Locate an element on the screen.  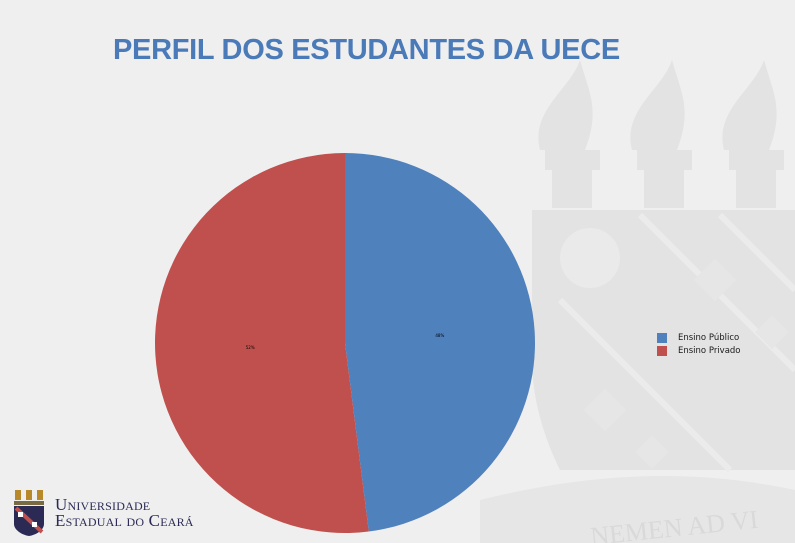
legend-swatch-red is located at coordinates (662, 350).